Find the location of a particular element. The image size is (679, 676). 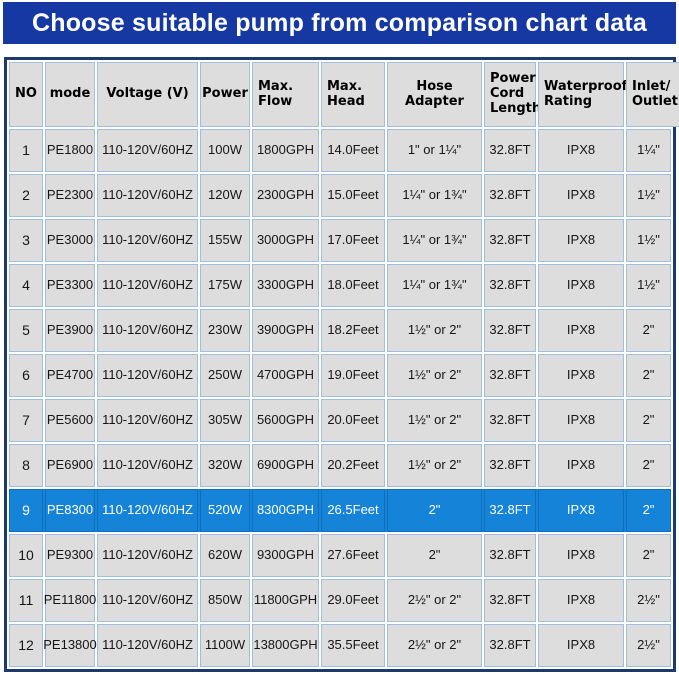

cell-max_flow: 3000GPH is located at coordinates (285, 240).